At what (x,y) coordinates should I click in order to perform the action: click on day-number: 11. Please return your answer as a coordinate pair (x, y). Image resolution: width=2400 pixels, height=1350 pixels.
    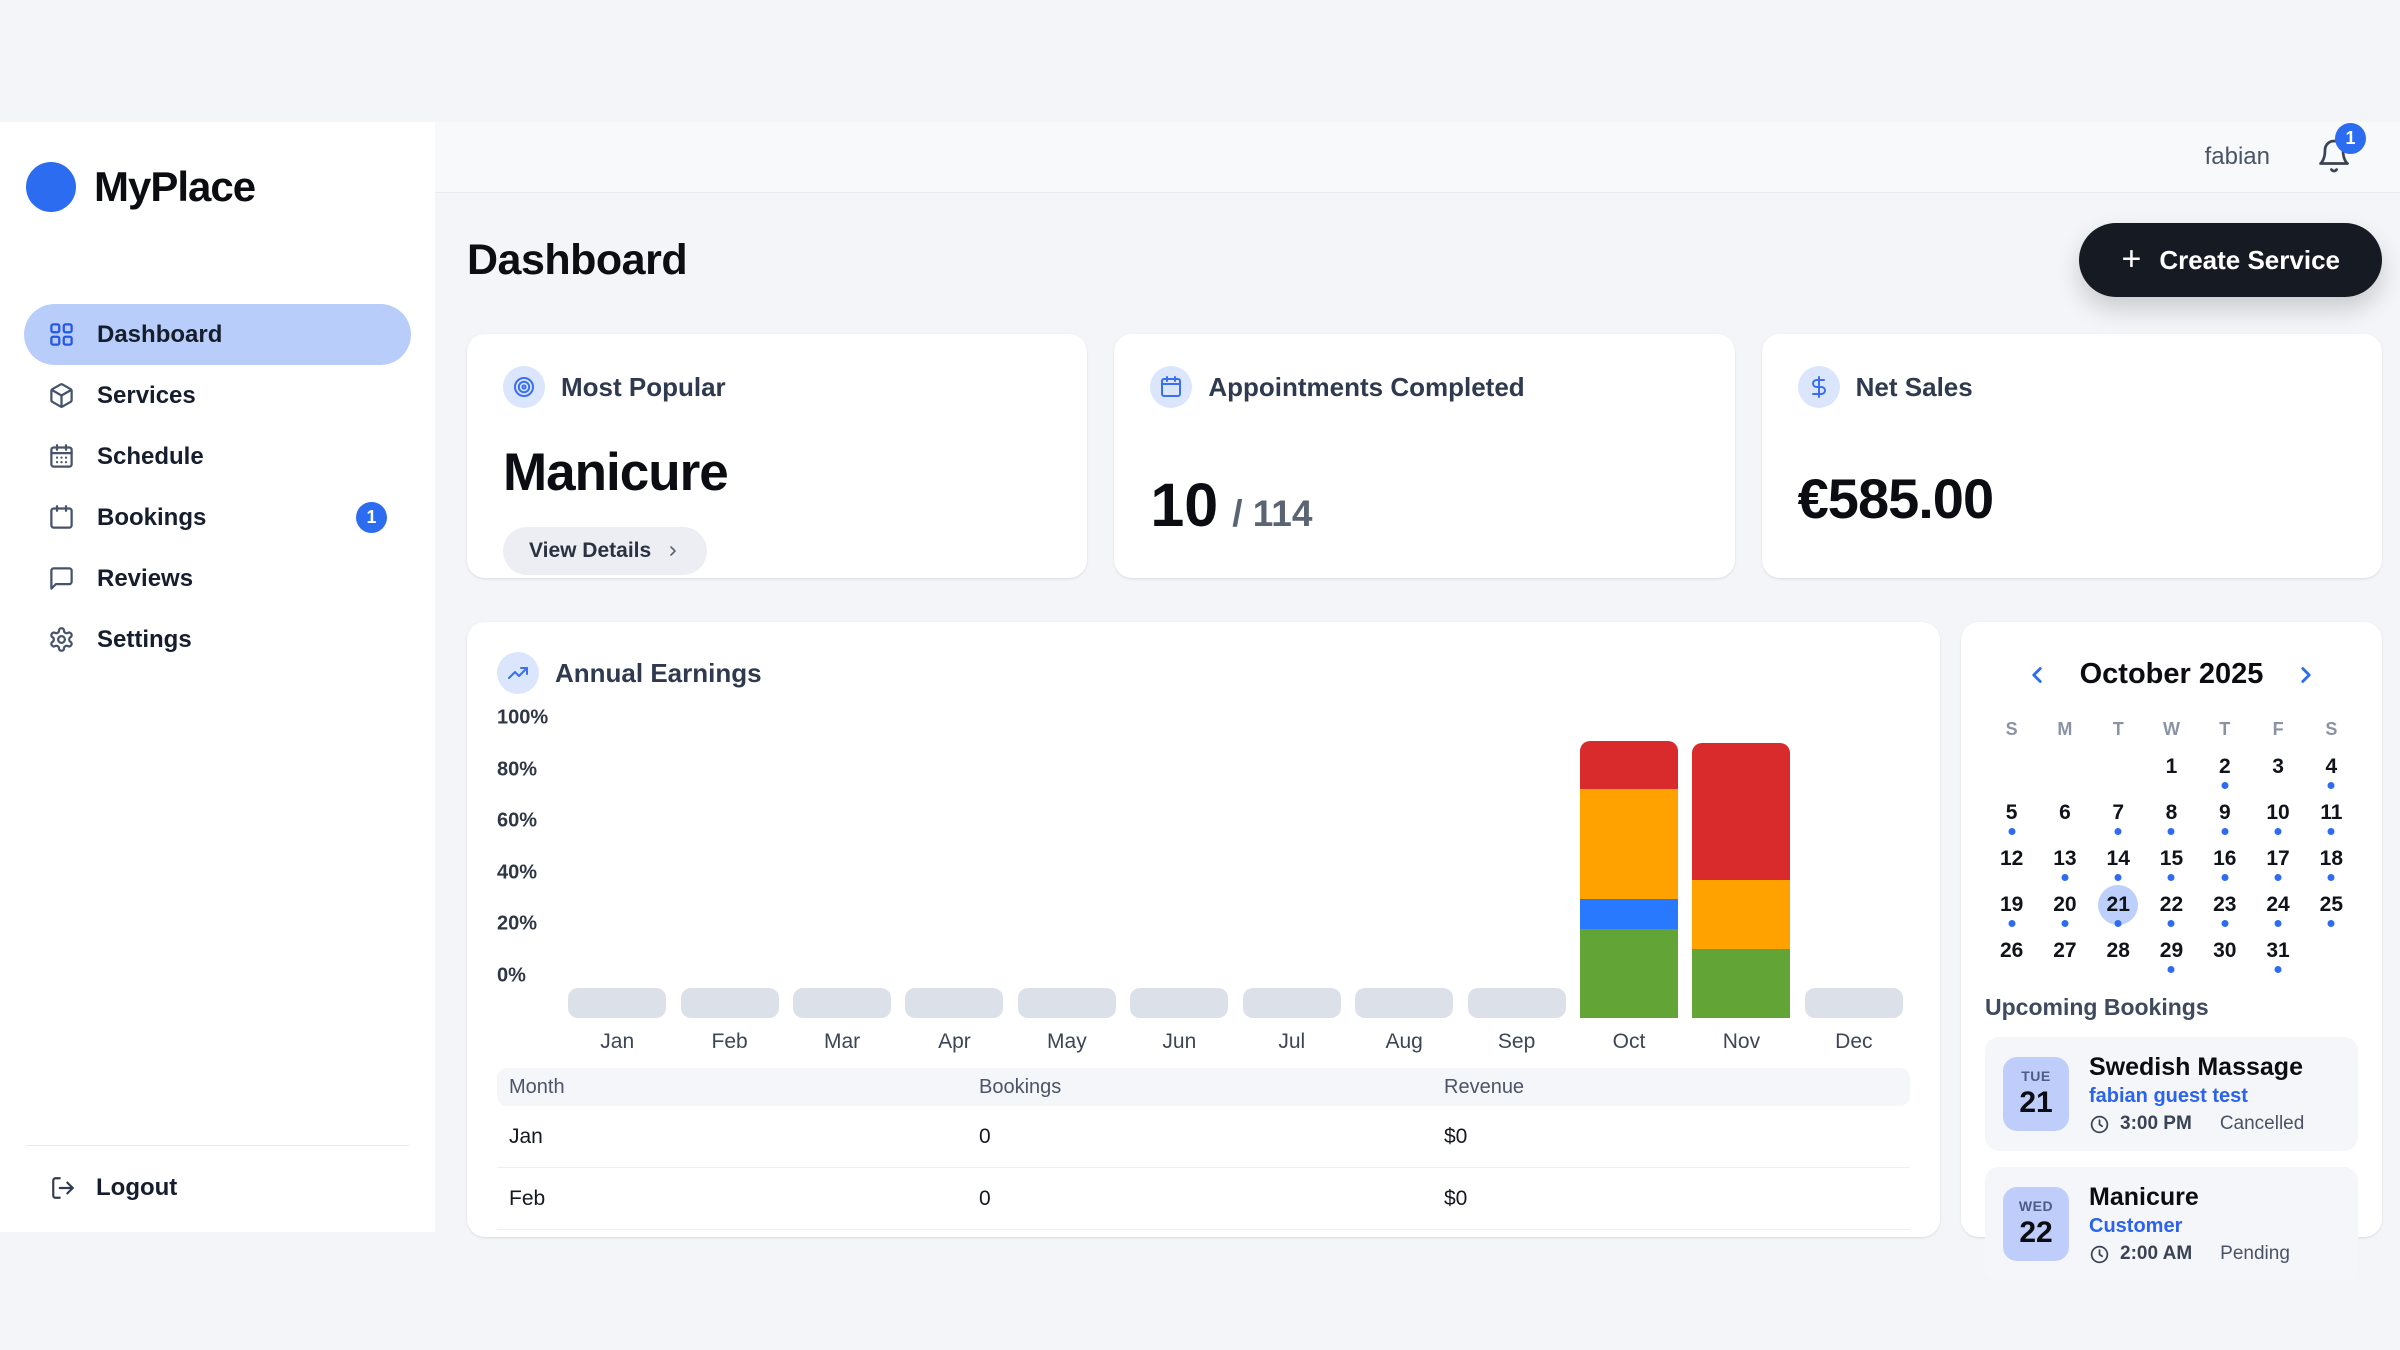
    Looking at the image, I should click on (2331, 812).